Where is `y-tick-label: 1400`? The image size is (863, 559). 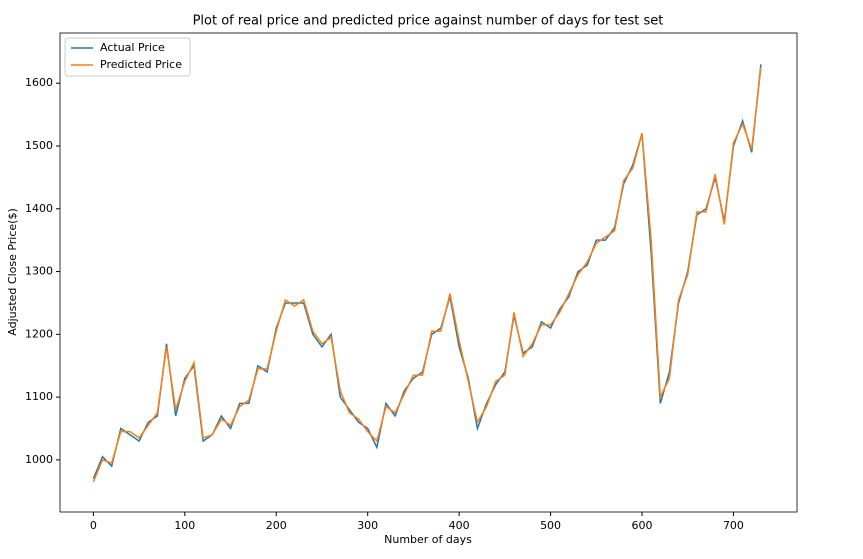
y-tick-label: 1400 is located at coordinates (39, 208).